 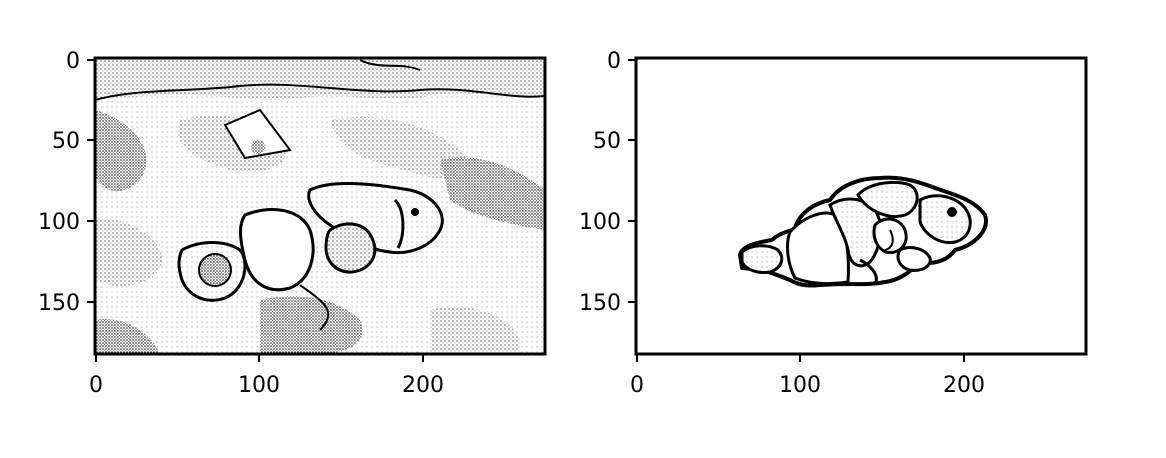 What do you see at coordinates (607, 182) in the screenshot?
I see `segmented-fish-y-ticks: 0 50 100 150` at bounding box center [607, 182].